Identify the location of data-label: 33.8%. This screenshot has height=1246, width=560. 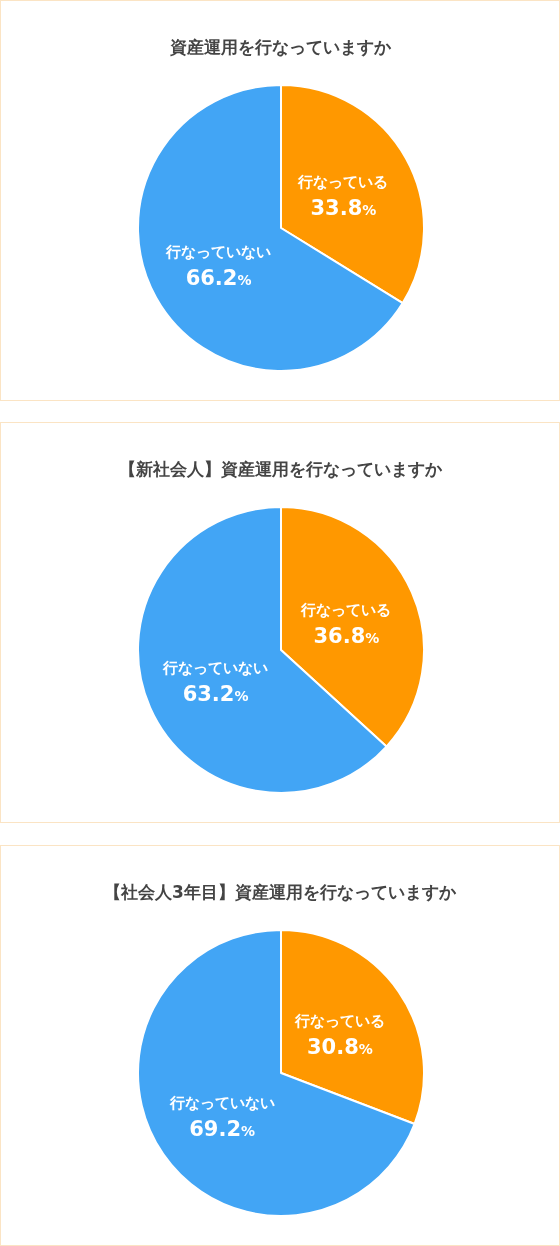
(343, 208).